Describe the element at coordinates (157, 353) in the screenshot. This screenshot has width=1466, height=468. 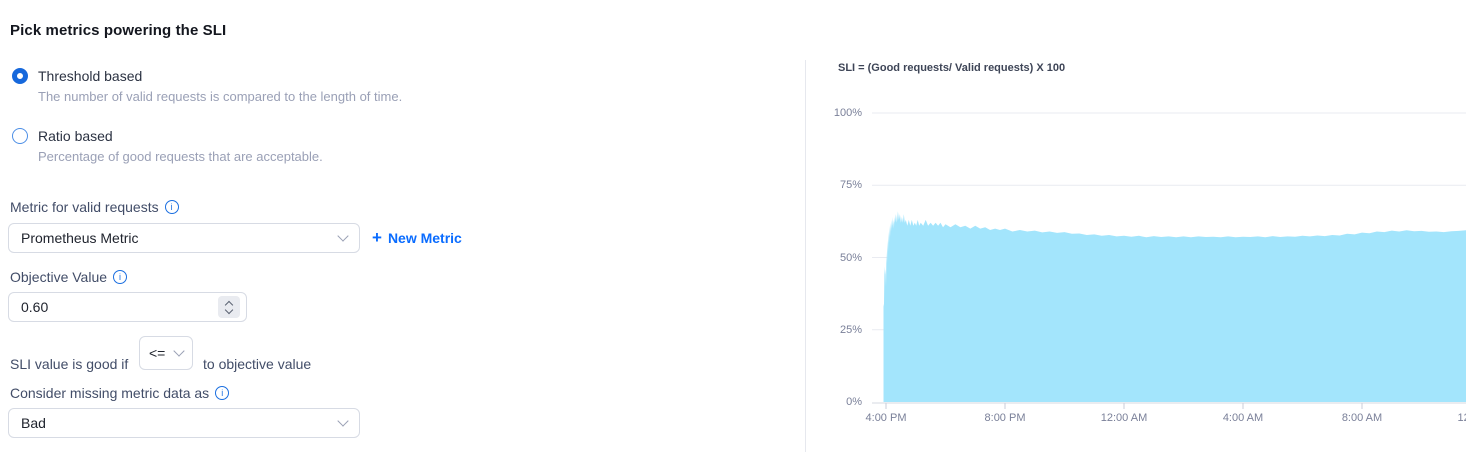
I see `operator-value: <=` at that location.